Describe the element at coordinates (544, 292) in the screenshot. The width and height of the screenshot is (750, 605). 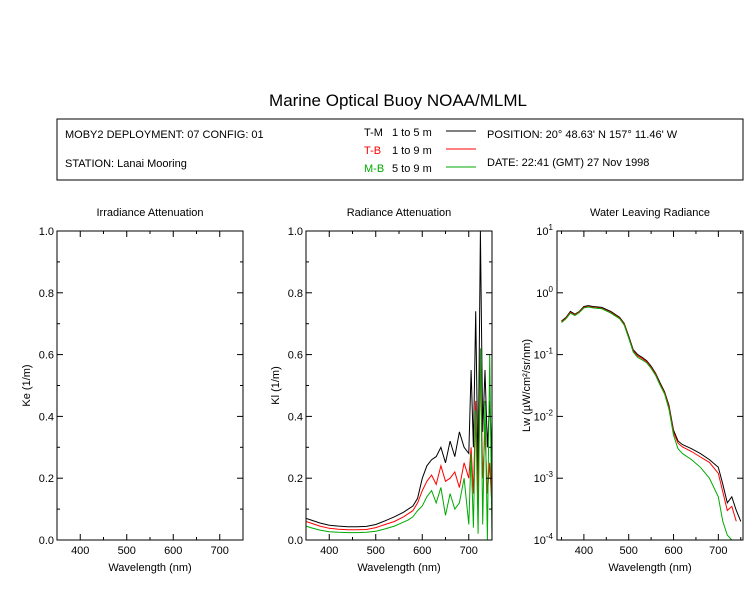
I see `lw-y-tick-label: 10⁰` at that location.